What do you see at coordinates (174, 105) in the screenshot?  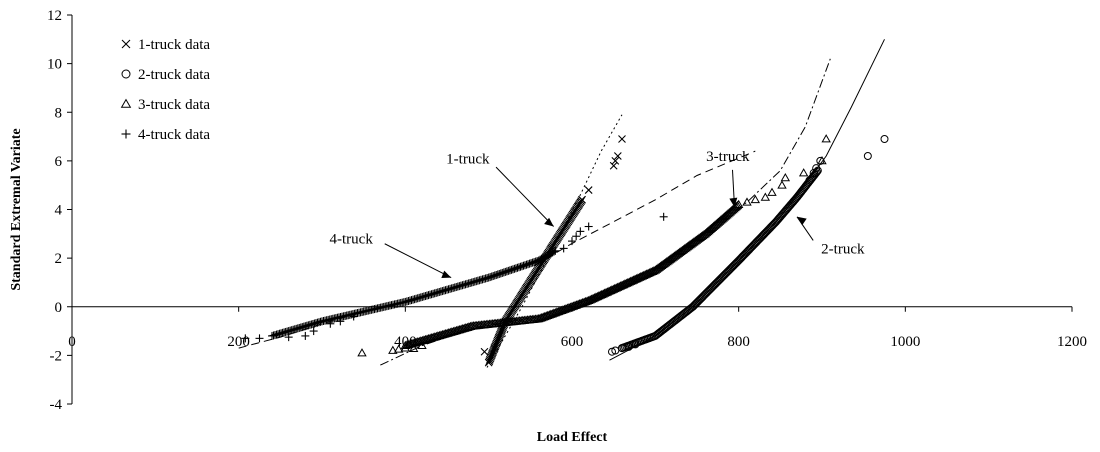 I see `legend-label: 3-truck data` at bounding box center [174, 105].